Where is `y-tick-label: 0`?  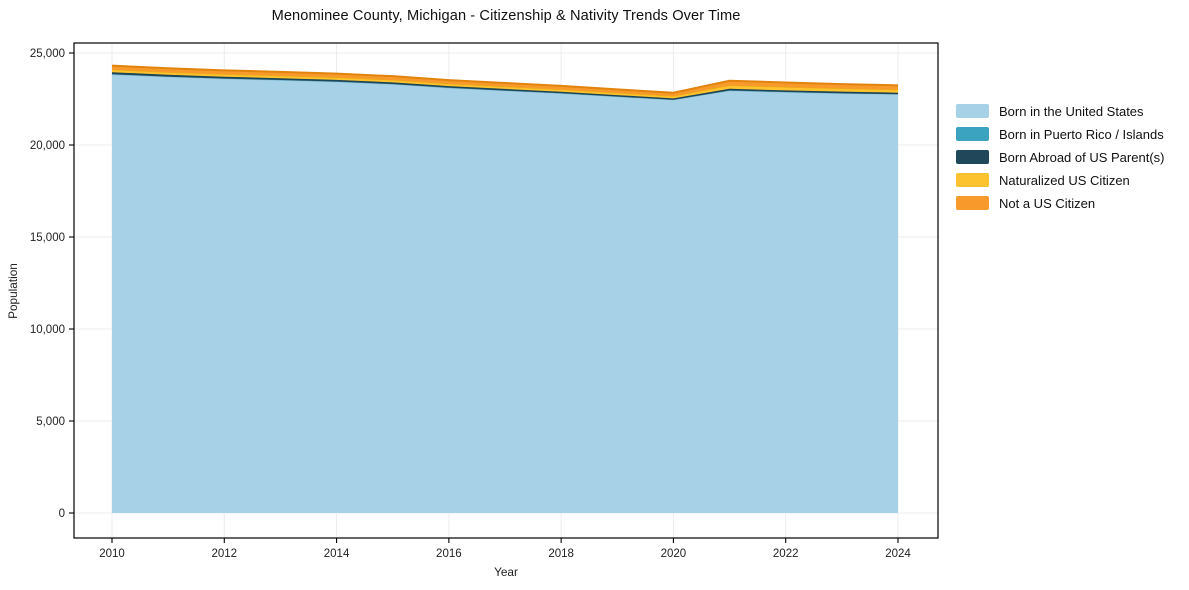
y-tick-label: 0 is located at coordinates (62, 514).